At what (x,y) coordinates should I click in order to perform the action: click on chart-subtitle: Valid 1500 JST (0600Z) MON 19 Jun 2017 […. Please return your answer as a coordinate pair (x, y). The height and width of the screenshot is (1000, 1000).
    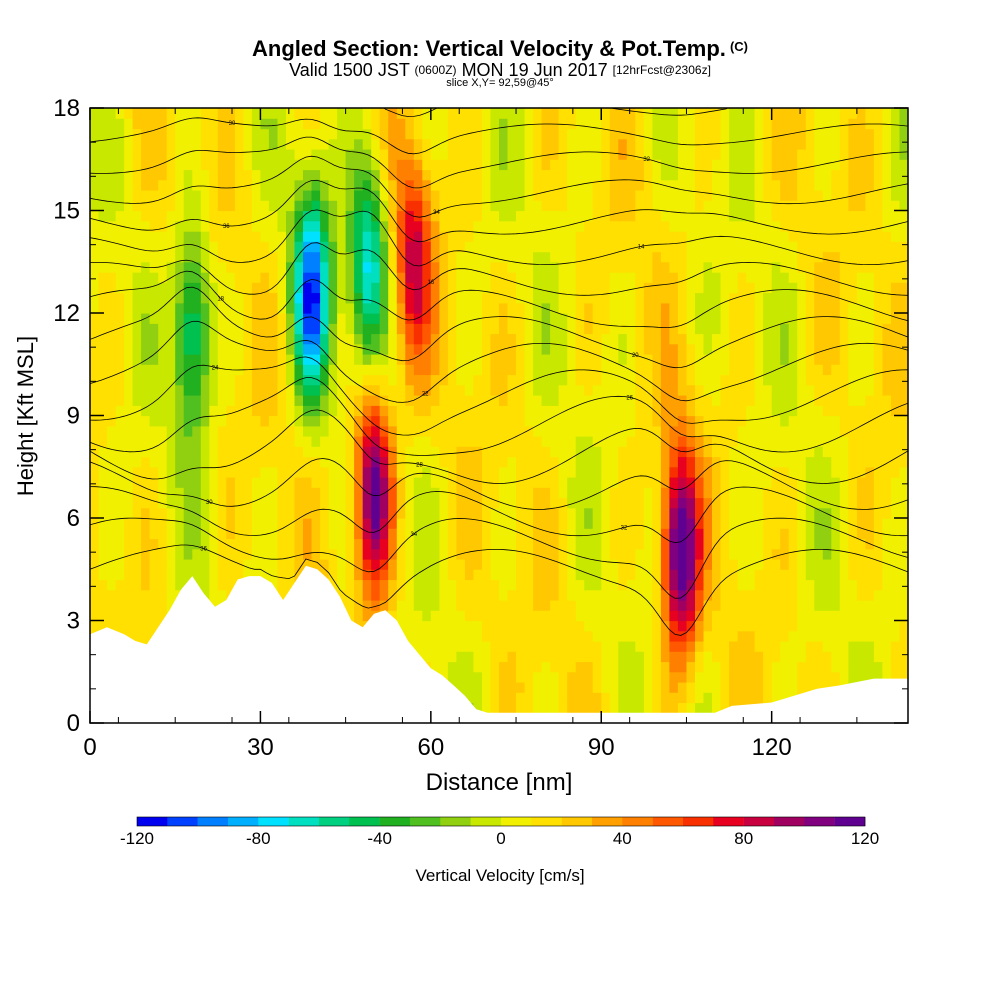
    Looking at the image, I should click on (500, 70).